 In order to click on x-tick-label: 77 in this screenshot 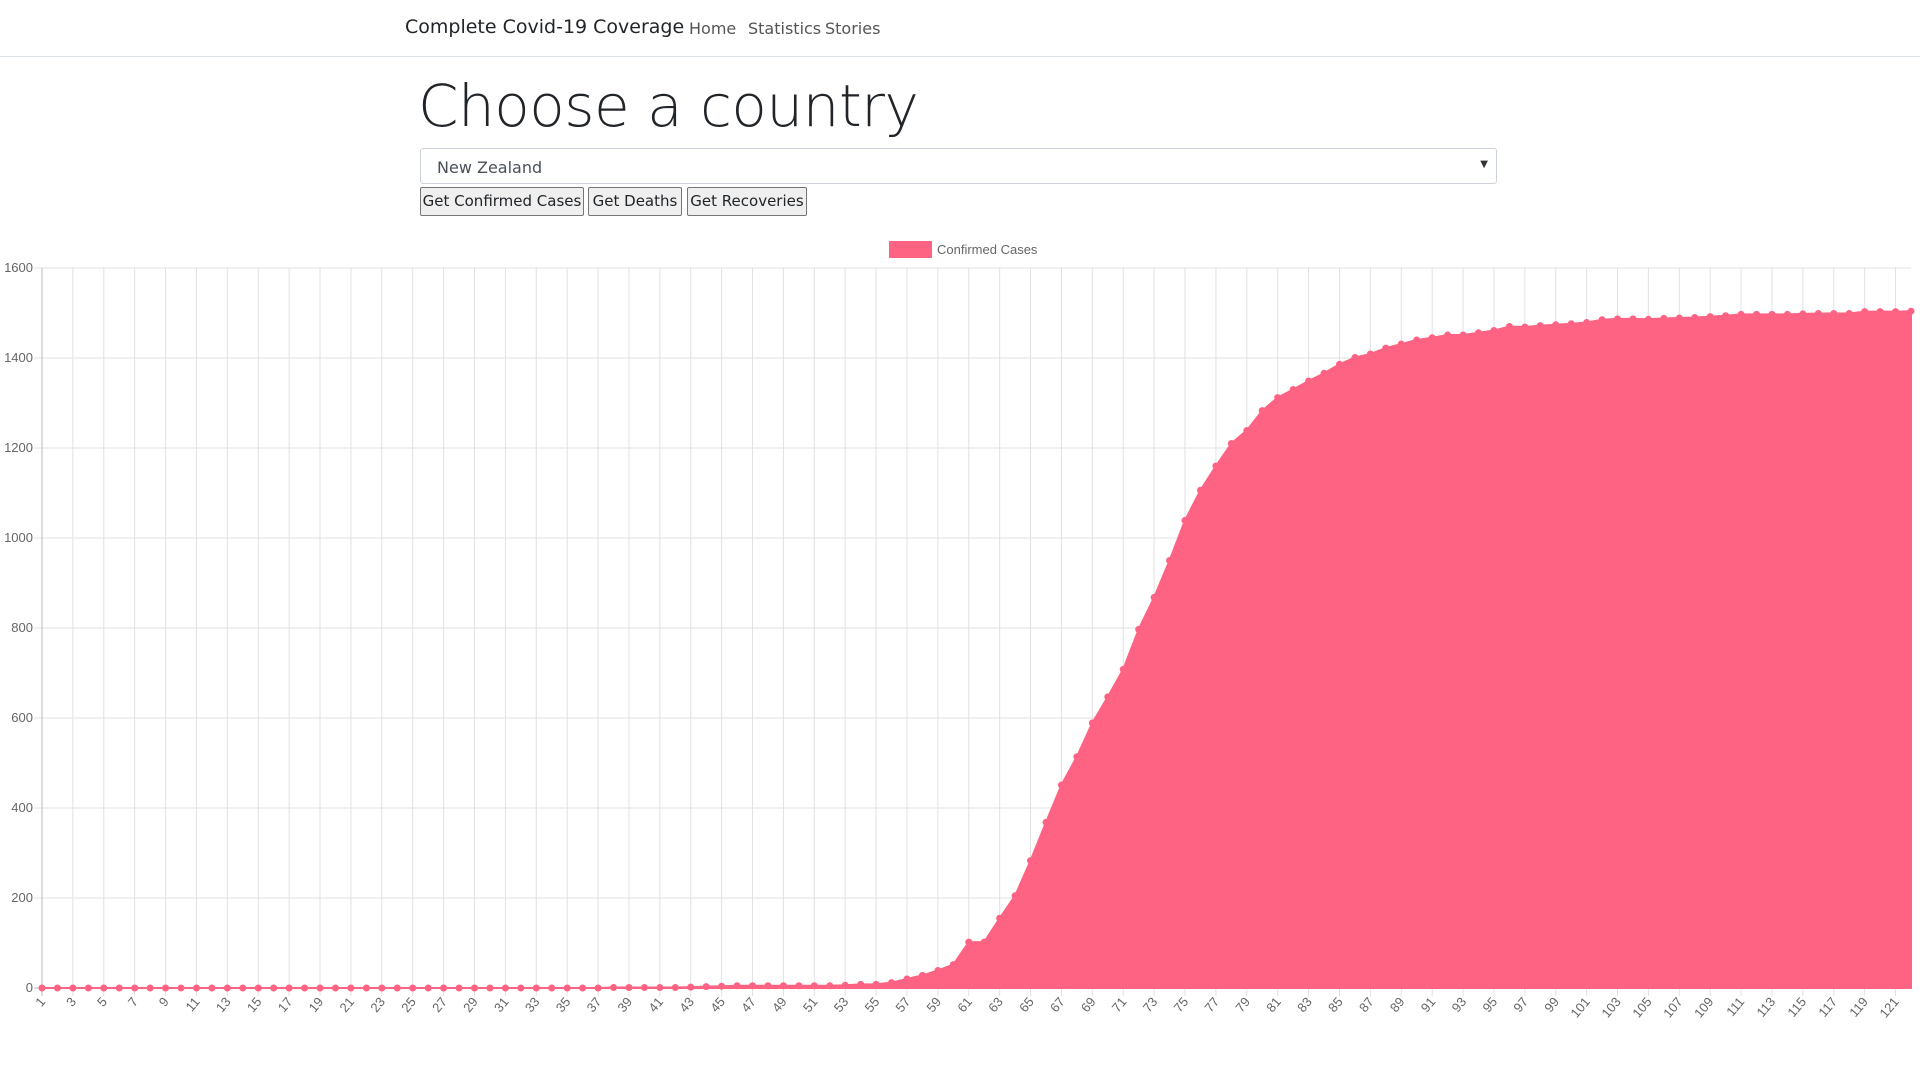, I will do `click(1211, 1004)`.